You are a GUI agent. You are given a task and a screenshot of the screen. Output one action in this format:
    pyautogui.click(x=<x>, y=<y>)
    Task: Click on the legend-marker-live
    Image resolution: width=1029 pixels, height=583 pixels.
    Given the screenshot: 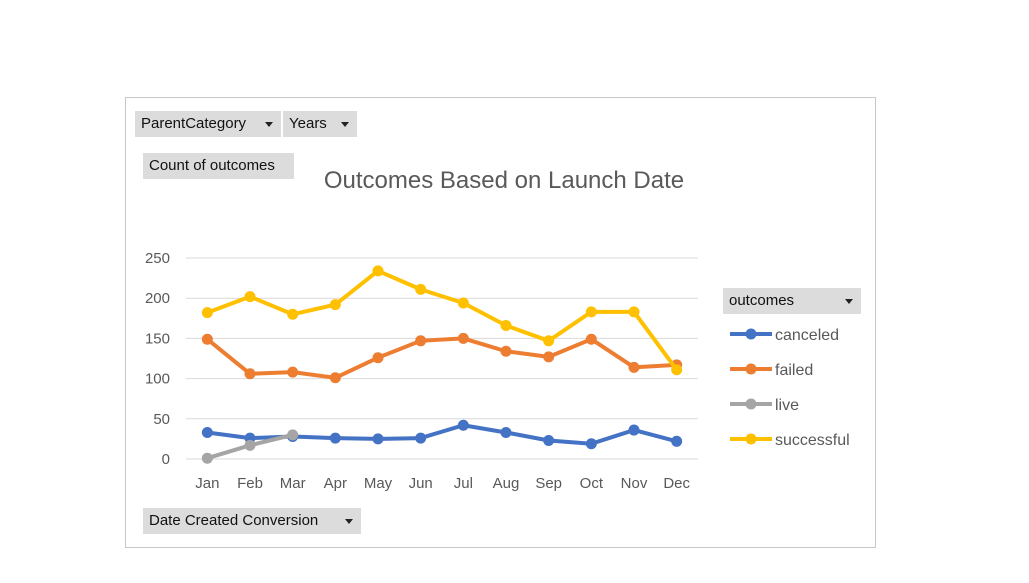 What is the action you would take?
    pyautogui.click(x=751, y=404)
    